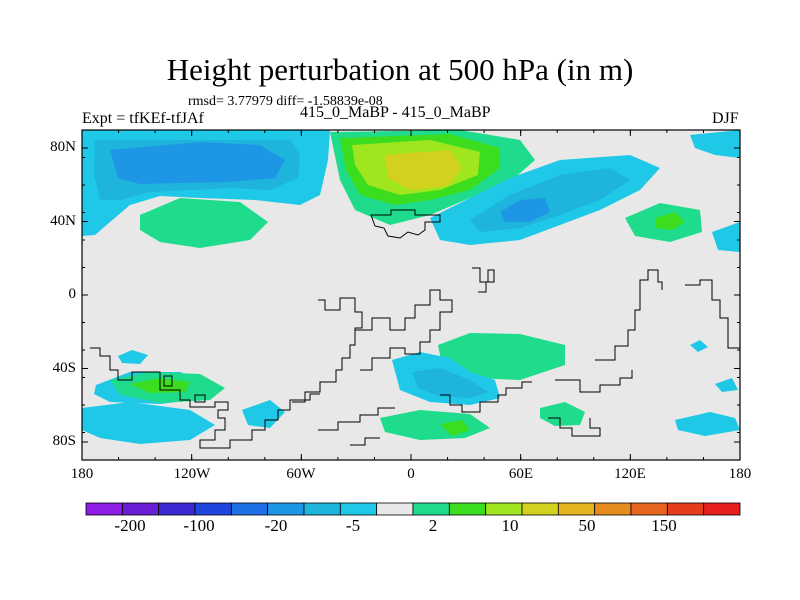 This screenshot has width=800, height=600. What do you see at coordinates (400, 69) in the screenshot?
I see `map-title: Height perturbation at 500 hPa (in m)` at bounding box center [400, 69].